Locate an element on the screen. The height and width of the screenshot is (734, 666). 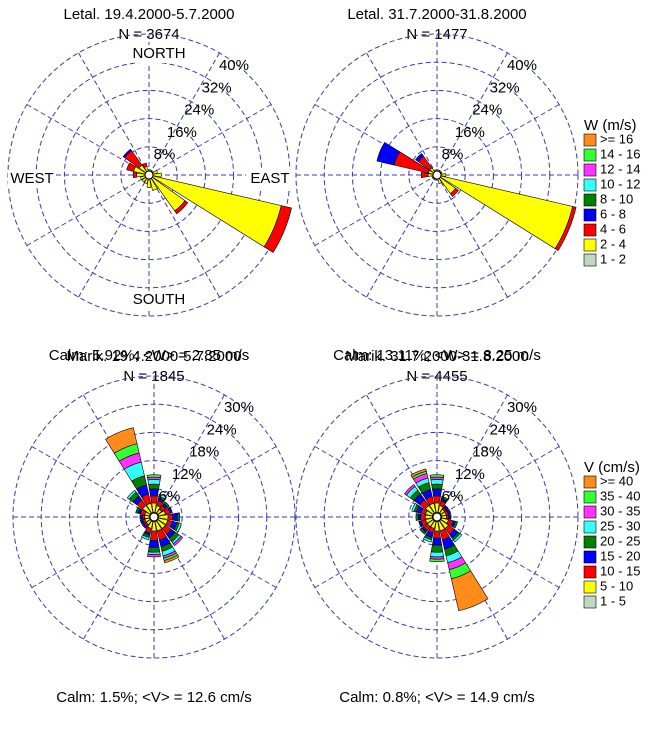
direction-label: NORTH is located at coordinates (158, 53).